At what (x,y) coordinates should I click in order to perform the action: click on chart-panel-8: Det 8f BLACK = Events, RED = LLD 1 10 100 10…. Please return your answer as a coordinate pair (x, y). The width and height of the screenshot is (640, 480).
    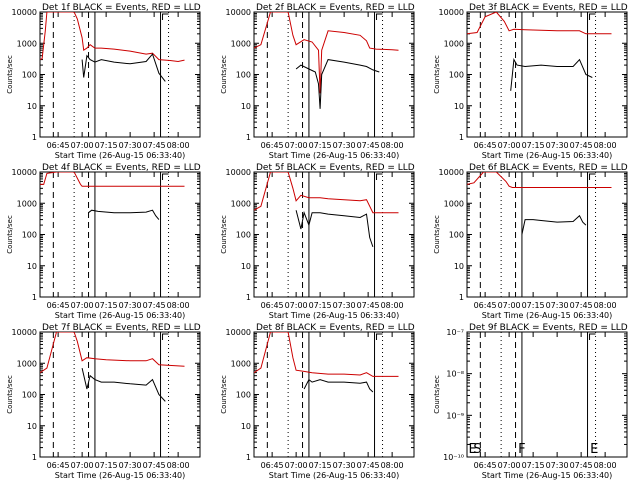
    Looking at the image, I should click on (317, 401).